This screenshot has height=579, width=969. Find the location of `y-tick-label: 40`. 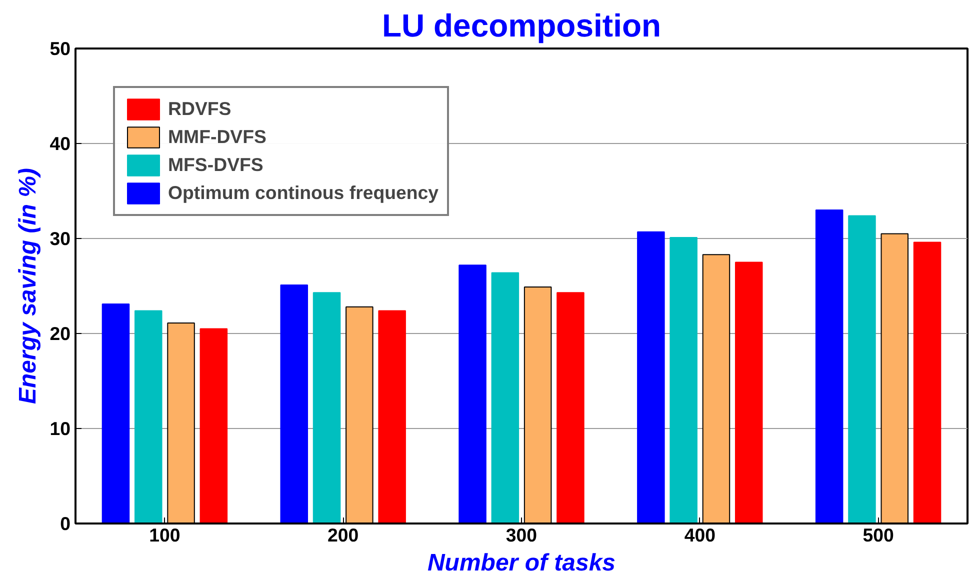

y-tick-label: 40 is located at coordinates (60, 143).